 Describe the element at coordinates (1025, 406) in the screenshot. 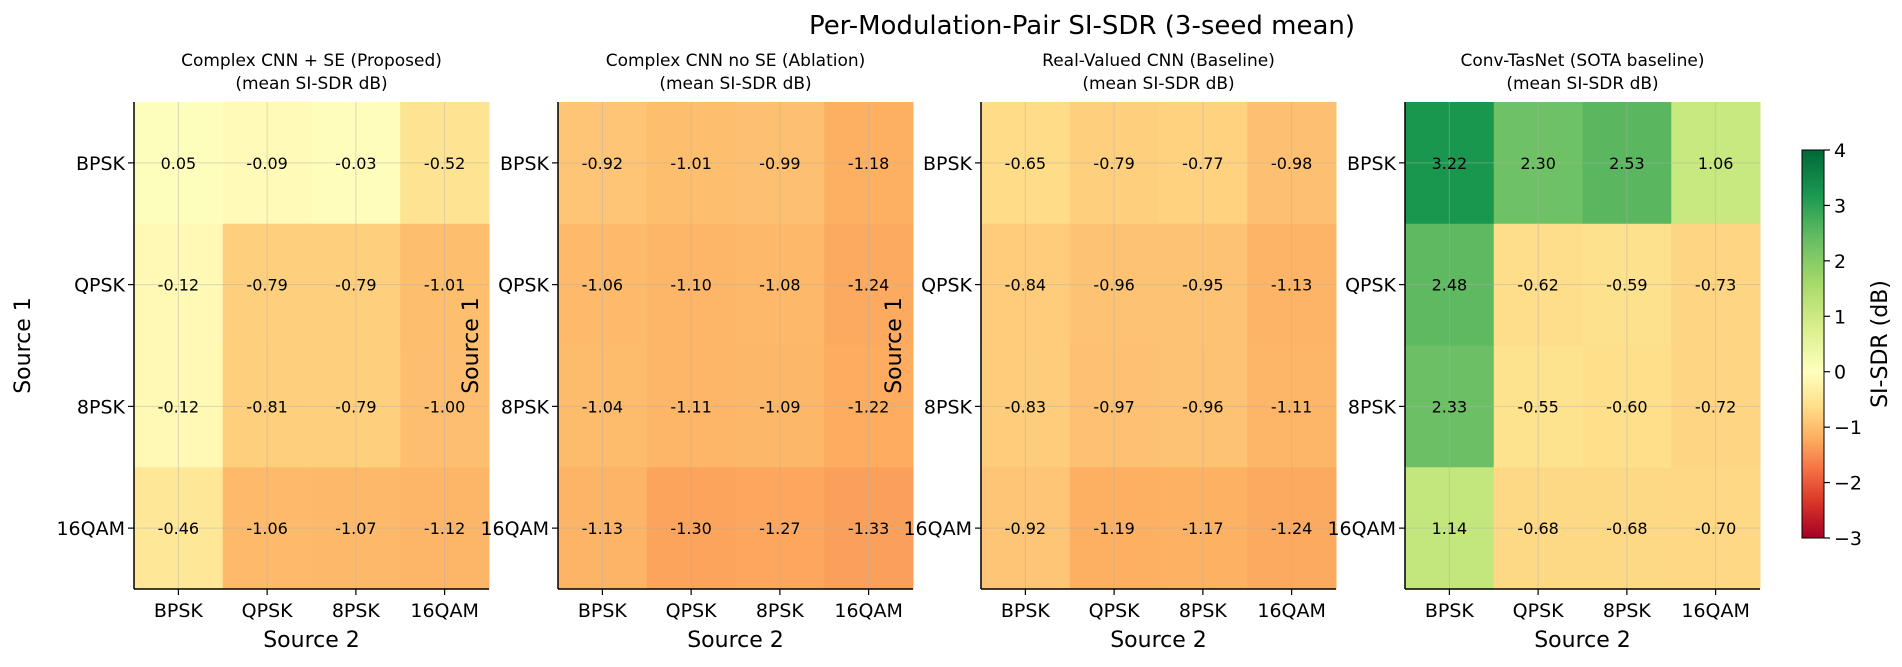

I see `cell-value-label: -0.83` at that location.